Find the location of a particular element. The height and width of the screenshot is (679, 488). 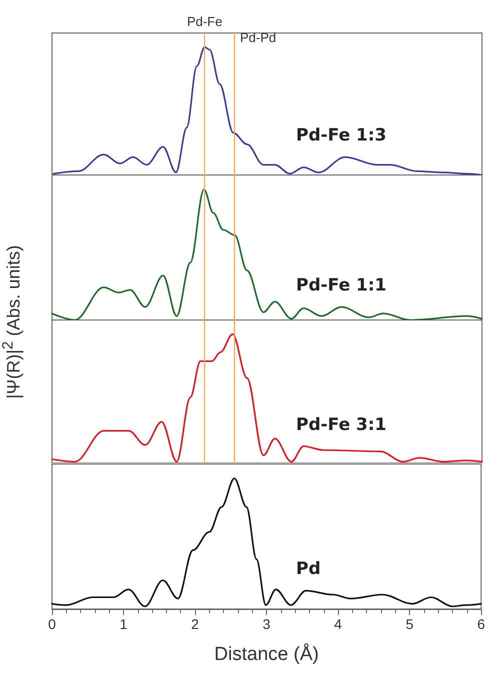

x-tick-label: 0 is located at coordinates (52, 624).